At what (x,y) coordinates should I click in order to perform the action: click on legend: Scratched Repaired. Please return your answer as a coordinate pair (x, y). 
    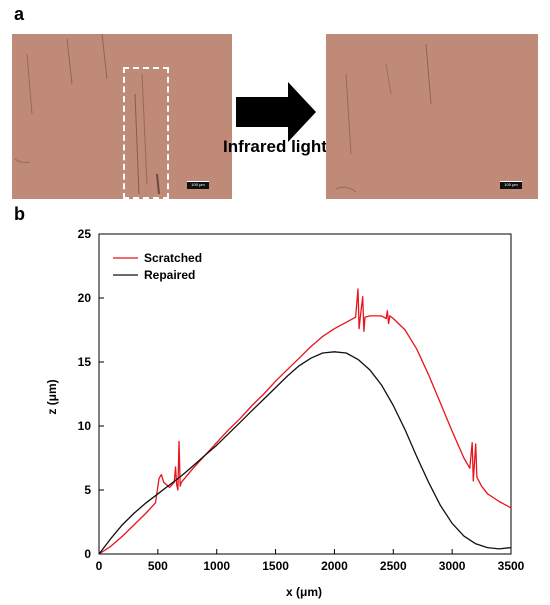
    Looking at the image, I should click on (157, 266).